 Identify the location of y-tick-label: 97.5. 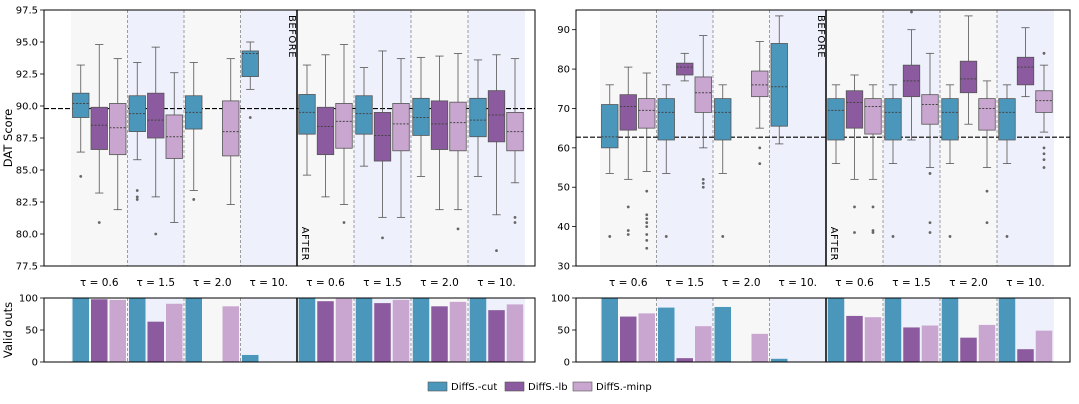
(27, 11).